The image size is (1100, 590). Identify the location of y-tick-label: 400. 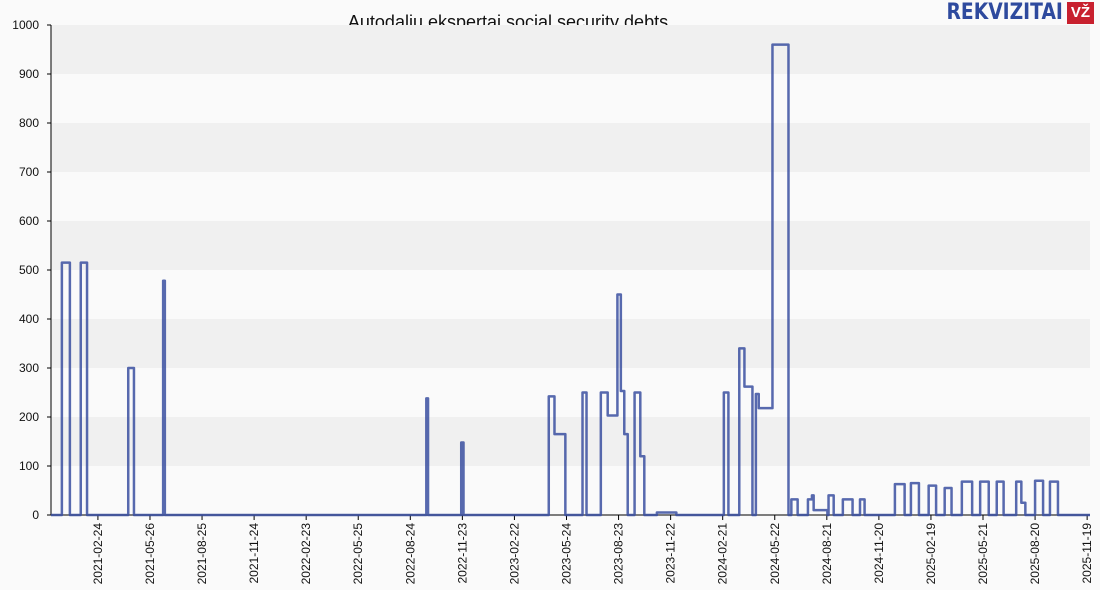
(29, 319).